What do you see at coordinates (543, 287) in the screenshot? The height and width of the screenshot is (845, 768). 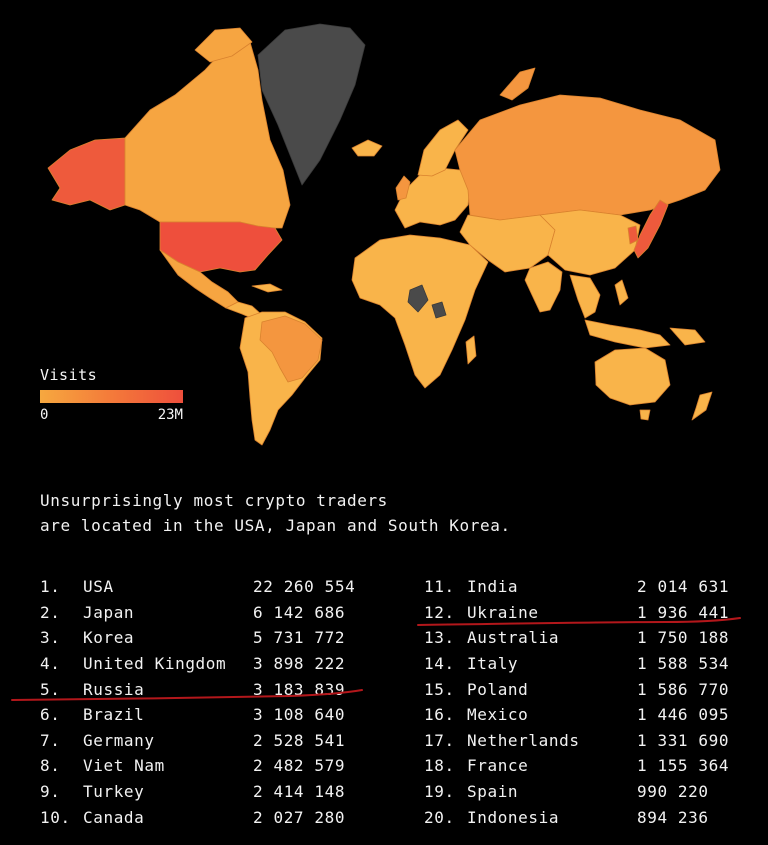 I see `region-india` at bounding box center [543, 287].